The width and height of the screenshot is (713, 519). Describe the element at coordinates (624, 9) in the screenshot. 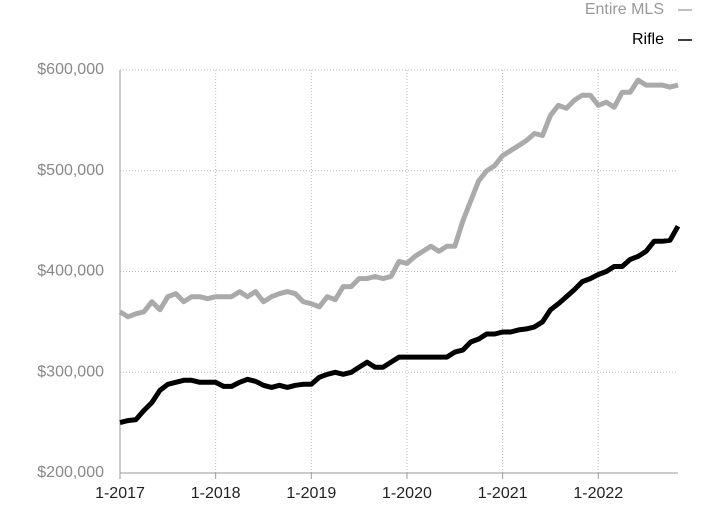

I see `legend-label: Entire MLS` at that location.